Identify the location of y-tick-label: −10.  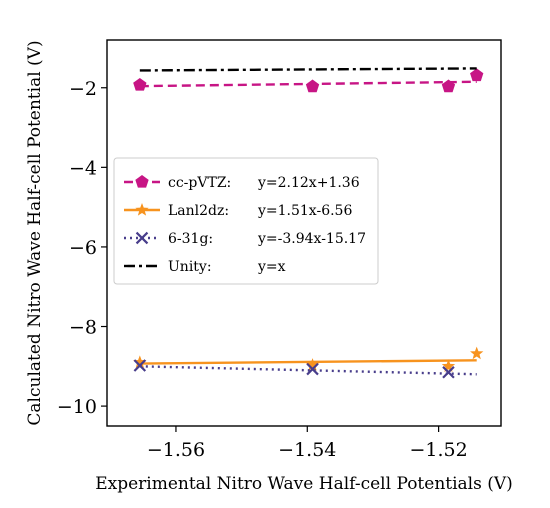
(77, 407).